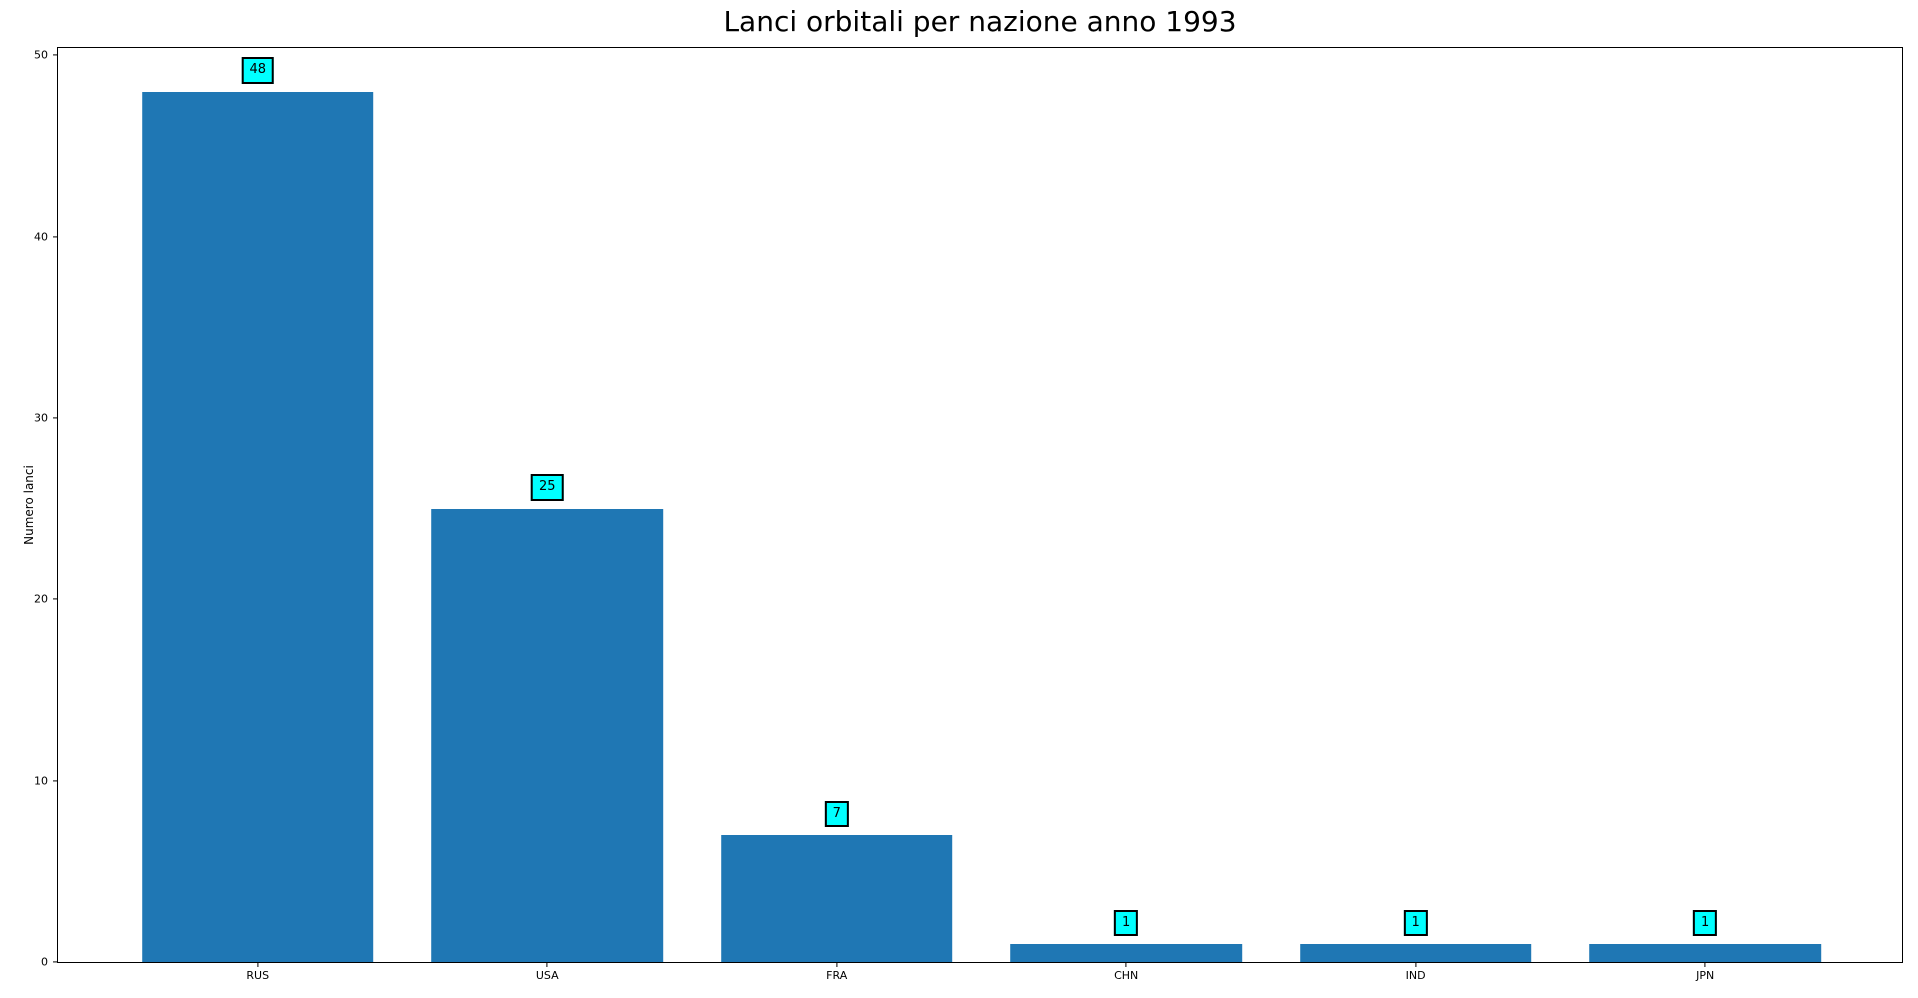  What do you see at coordinates (1126, 975) in the screenshot?
I see `x-tick-label-chn: CHN` at bounding box center [1126, 975].